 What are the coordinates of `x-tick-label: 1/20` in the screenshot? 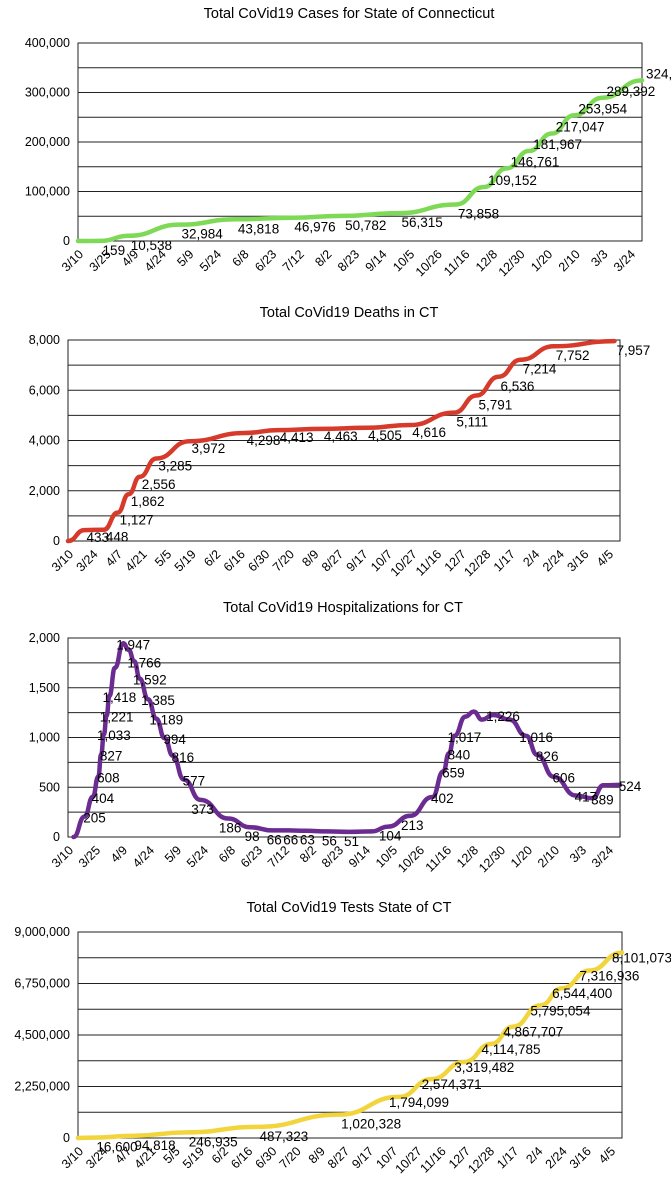 It's located at (521, 856).